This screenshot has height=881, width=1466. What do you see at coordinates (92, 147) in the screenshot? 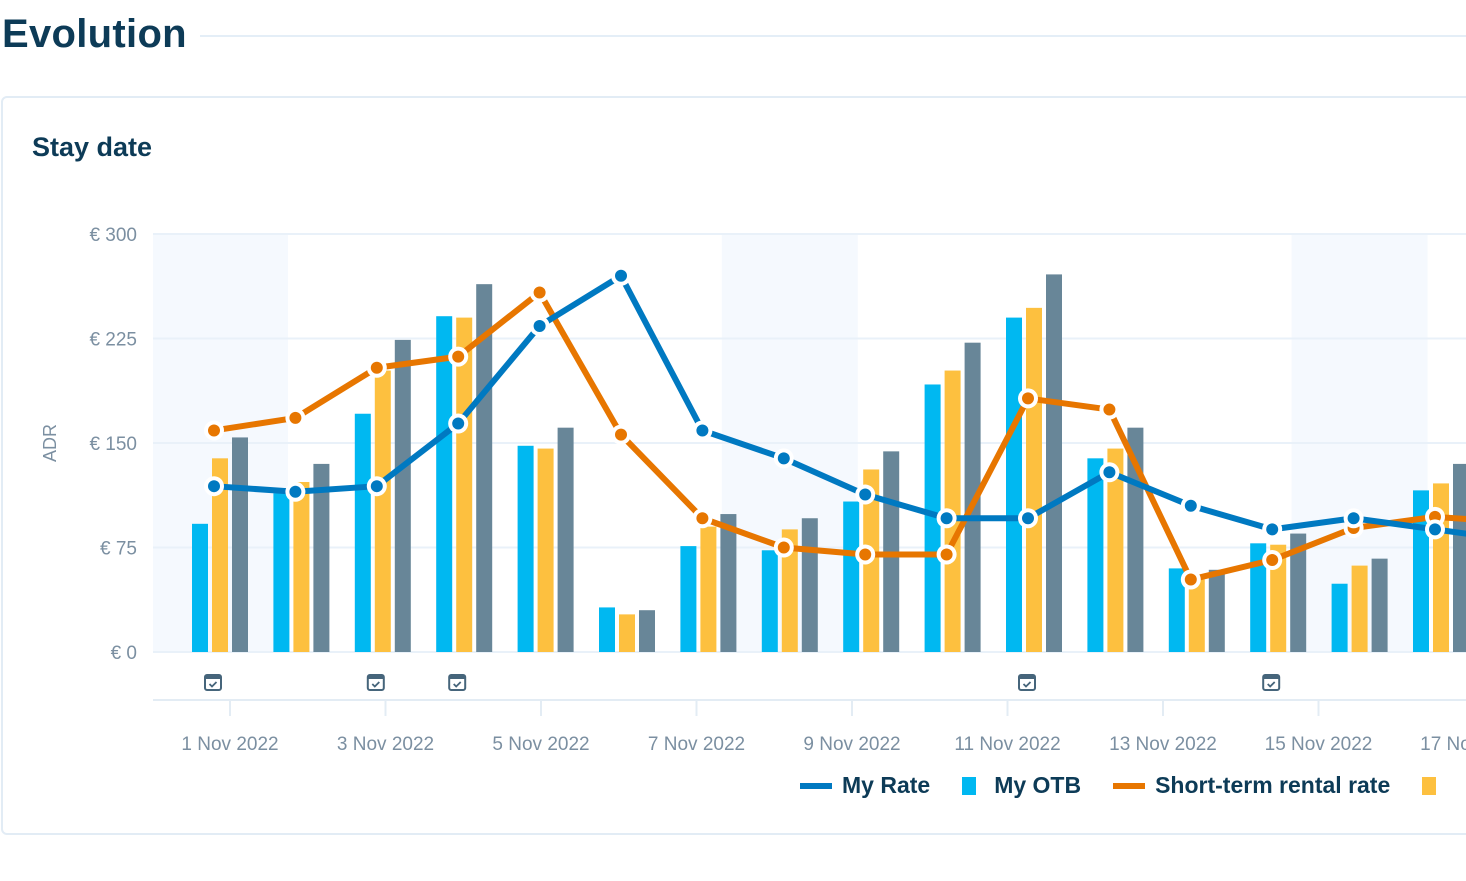
I see `card-title: Stay date` at bounding box center [92, 147].